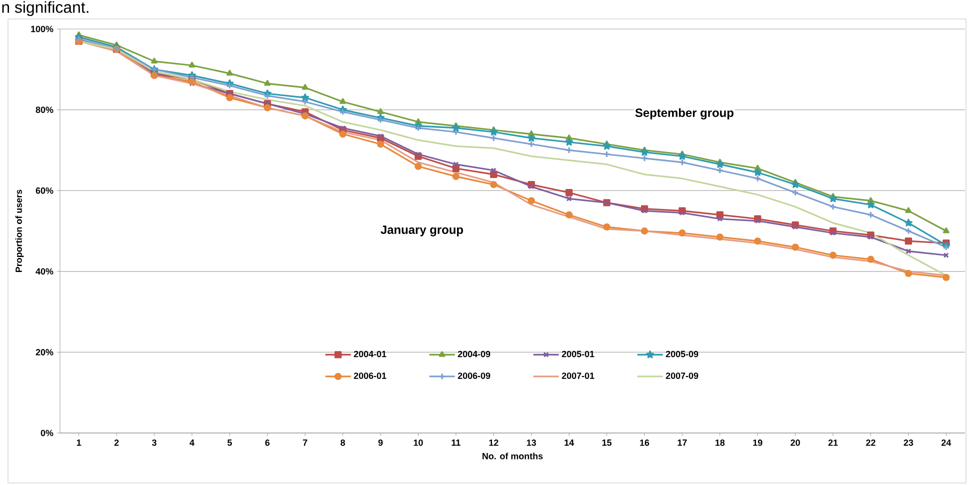 The image size is (968, 485). I want to click on legend-label: 2007-01, so click(578, 375).